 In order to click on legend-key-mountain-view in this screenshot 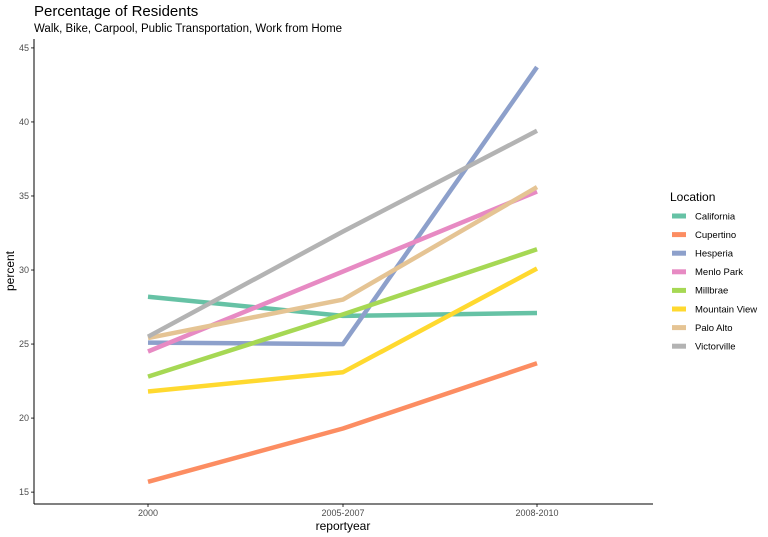, I will do `click(679, 309)`.